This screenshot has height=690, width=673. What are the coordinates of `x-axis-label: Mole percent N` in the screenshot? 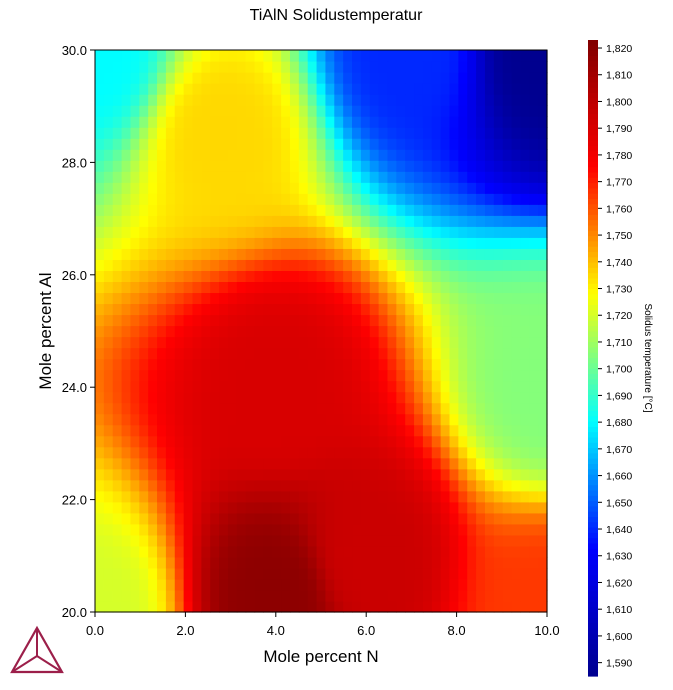 It's located at (320, 656).